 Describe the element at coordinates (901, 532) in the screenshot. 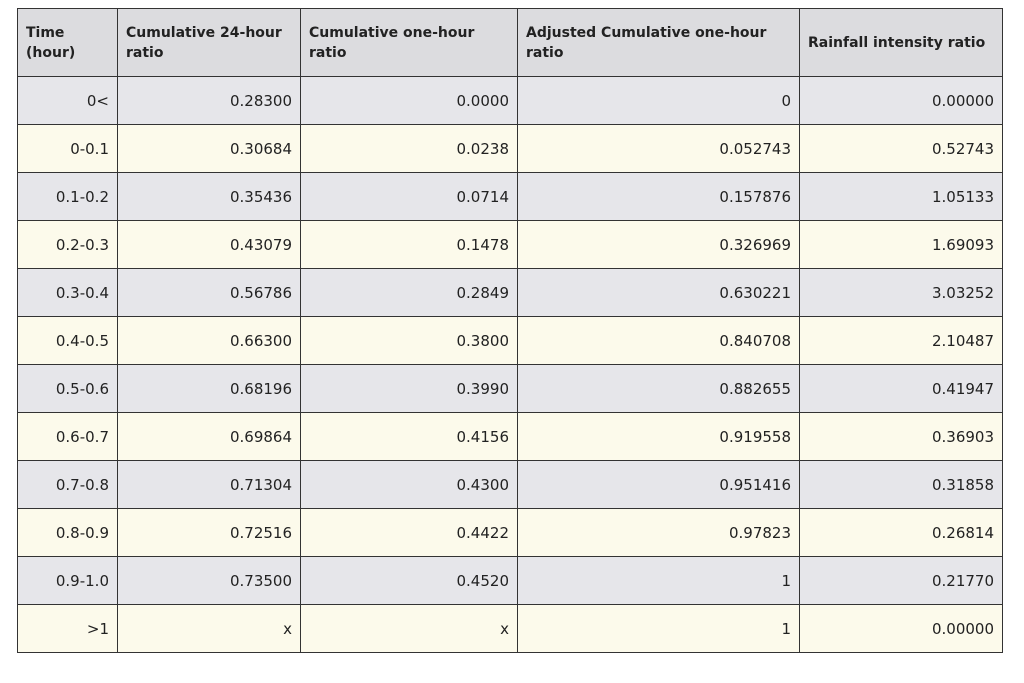

I see `table-cell: 0.26814` at that location.